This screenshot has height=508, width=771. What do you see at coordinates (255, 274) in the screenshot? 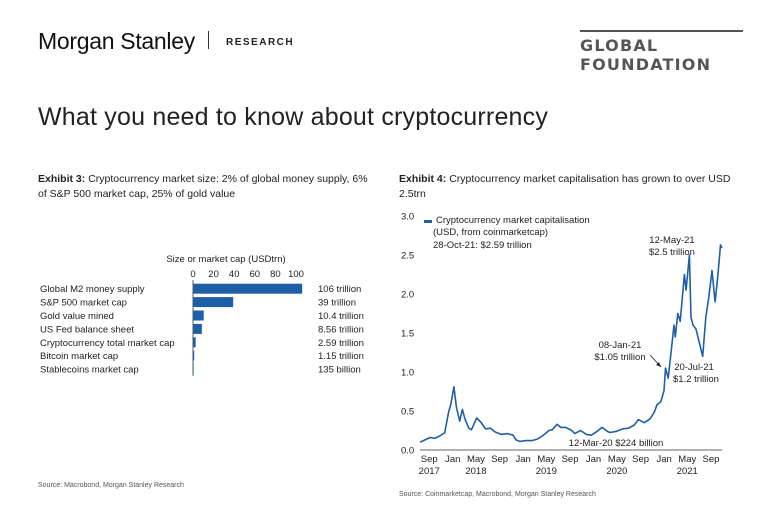
I see `bar-x-tick-label: 60` at bounding box center [255, 274].